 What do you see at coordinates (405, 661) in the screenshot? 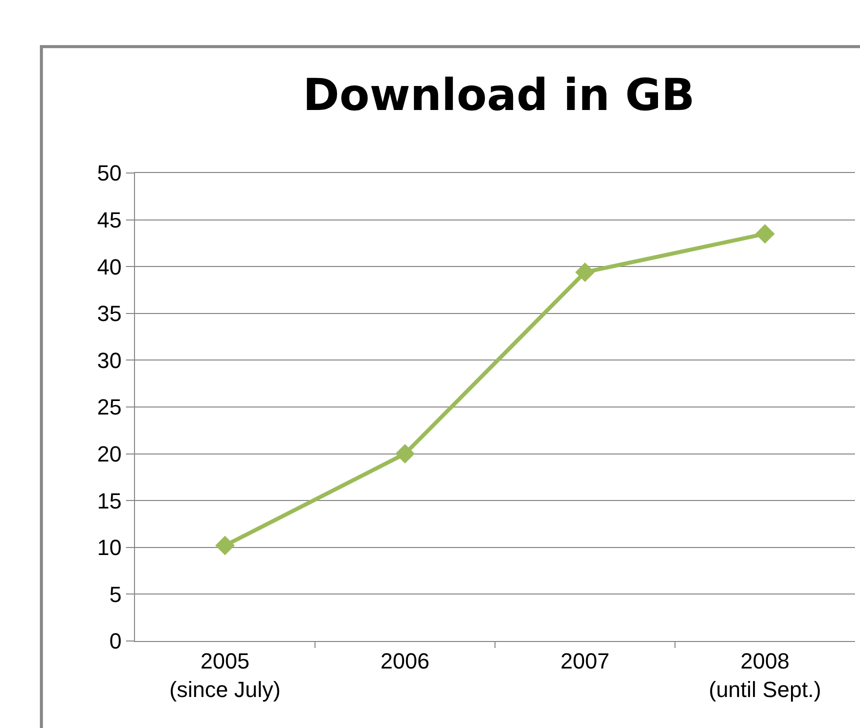
I see `x-tick-label: 2006` at bounding box center [405, 661].